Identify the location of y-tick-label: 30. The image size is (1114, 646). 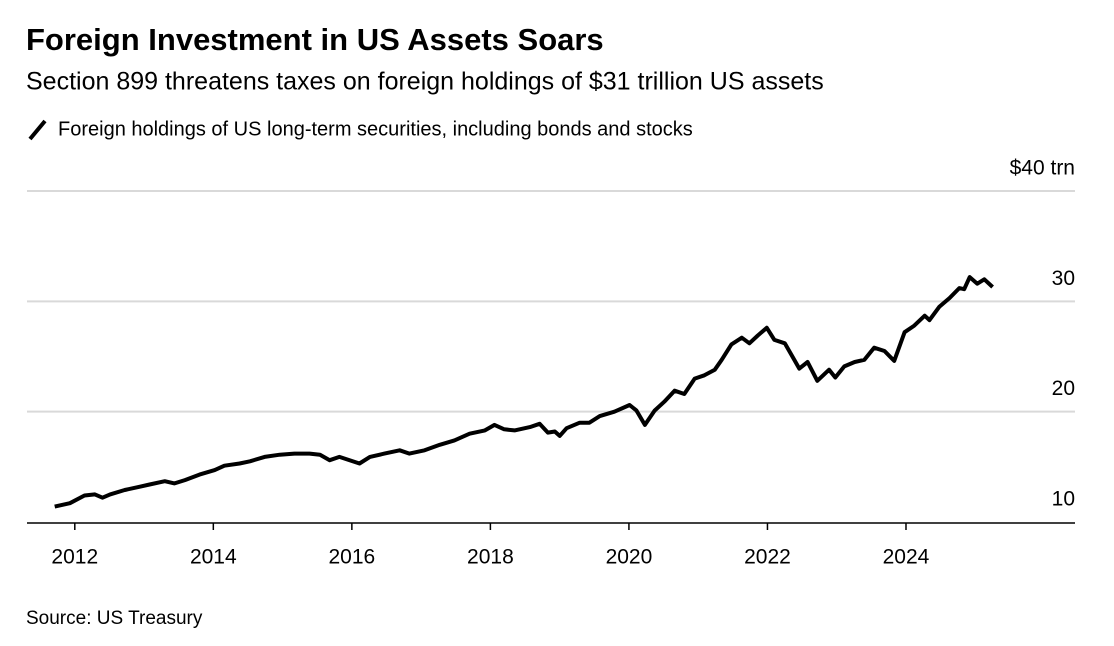
(1063, 278).